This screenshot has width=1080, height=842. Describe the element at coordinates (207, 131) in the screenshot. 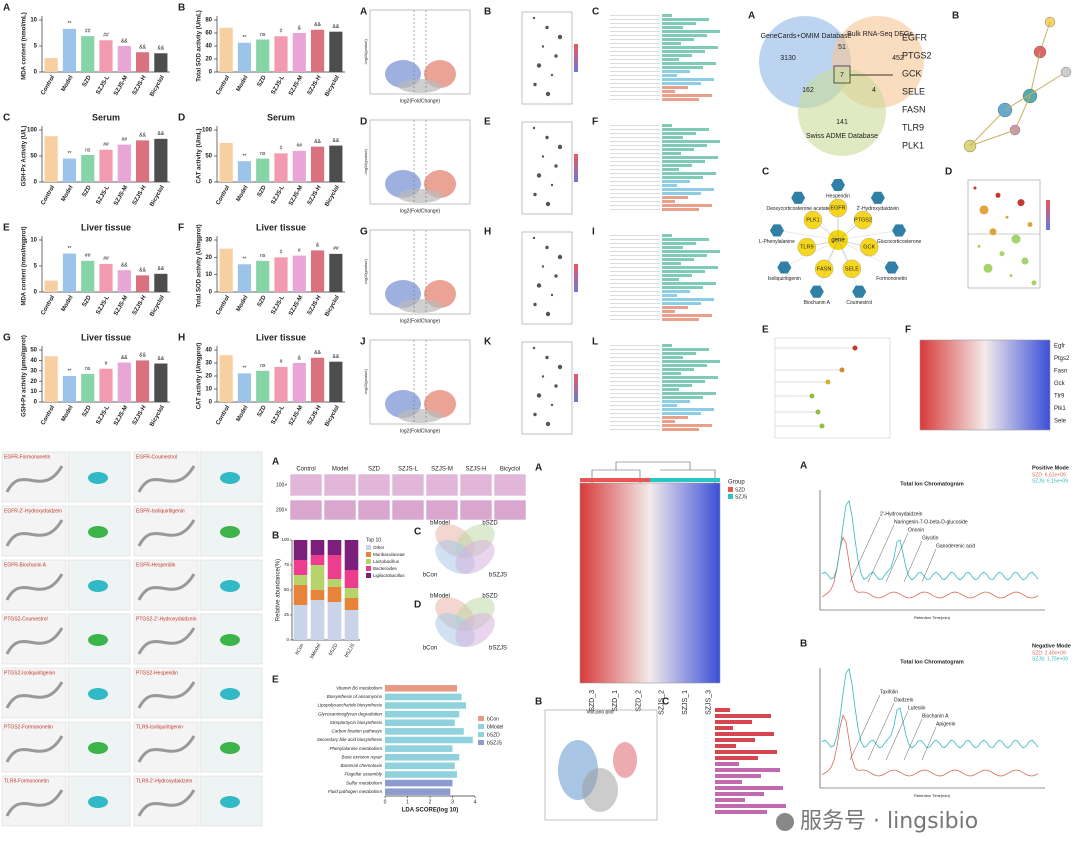

I see `y-tick-label: 100` at that location.